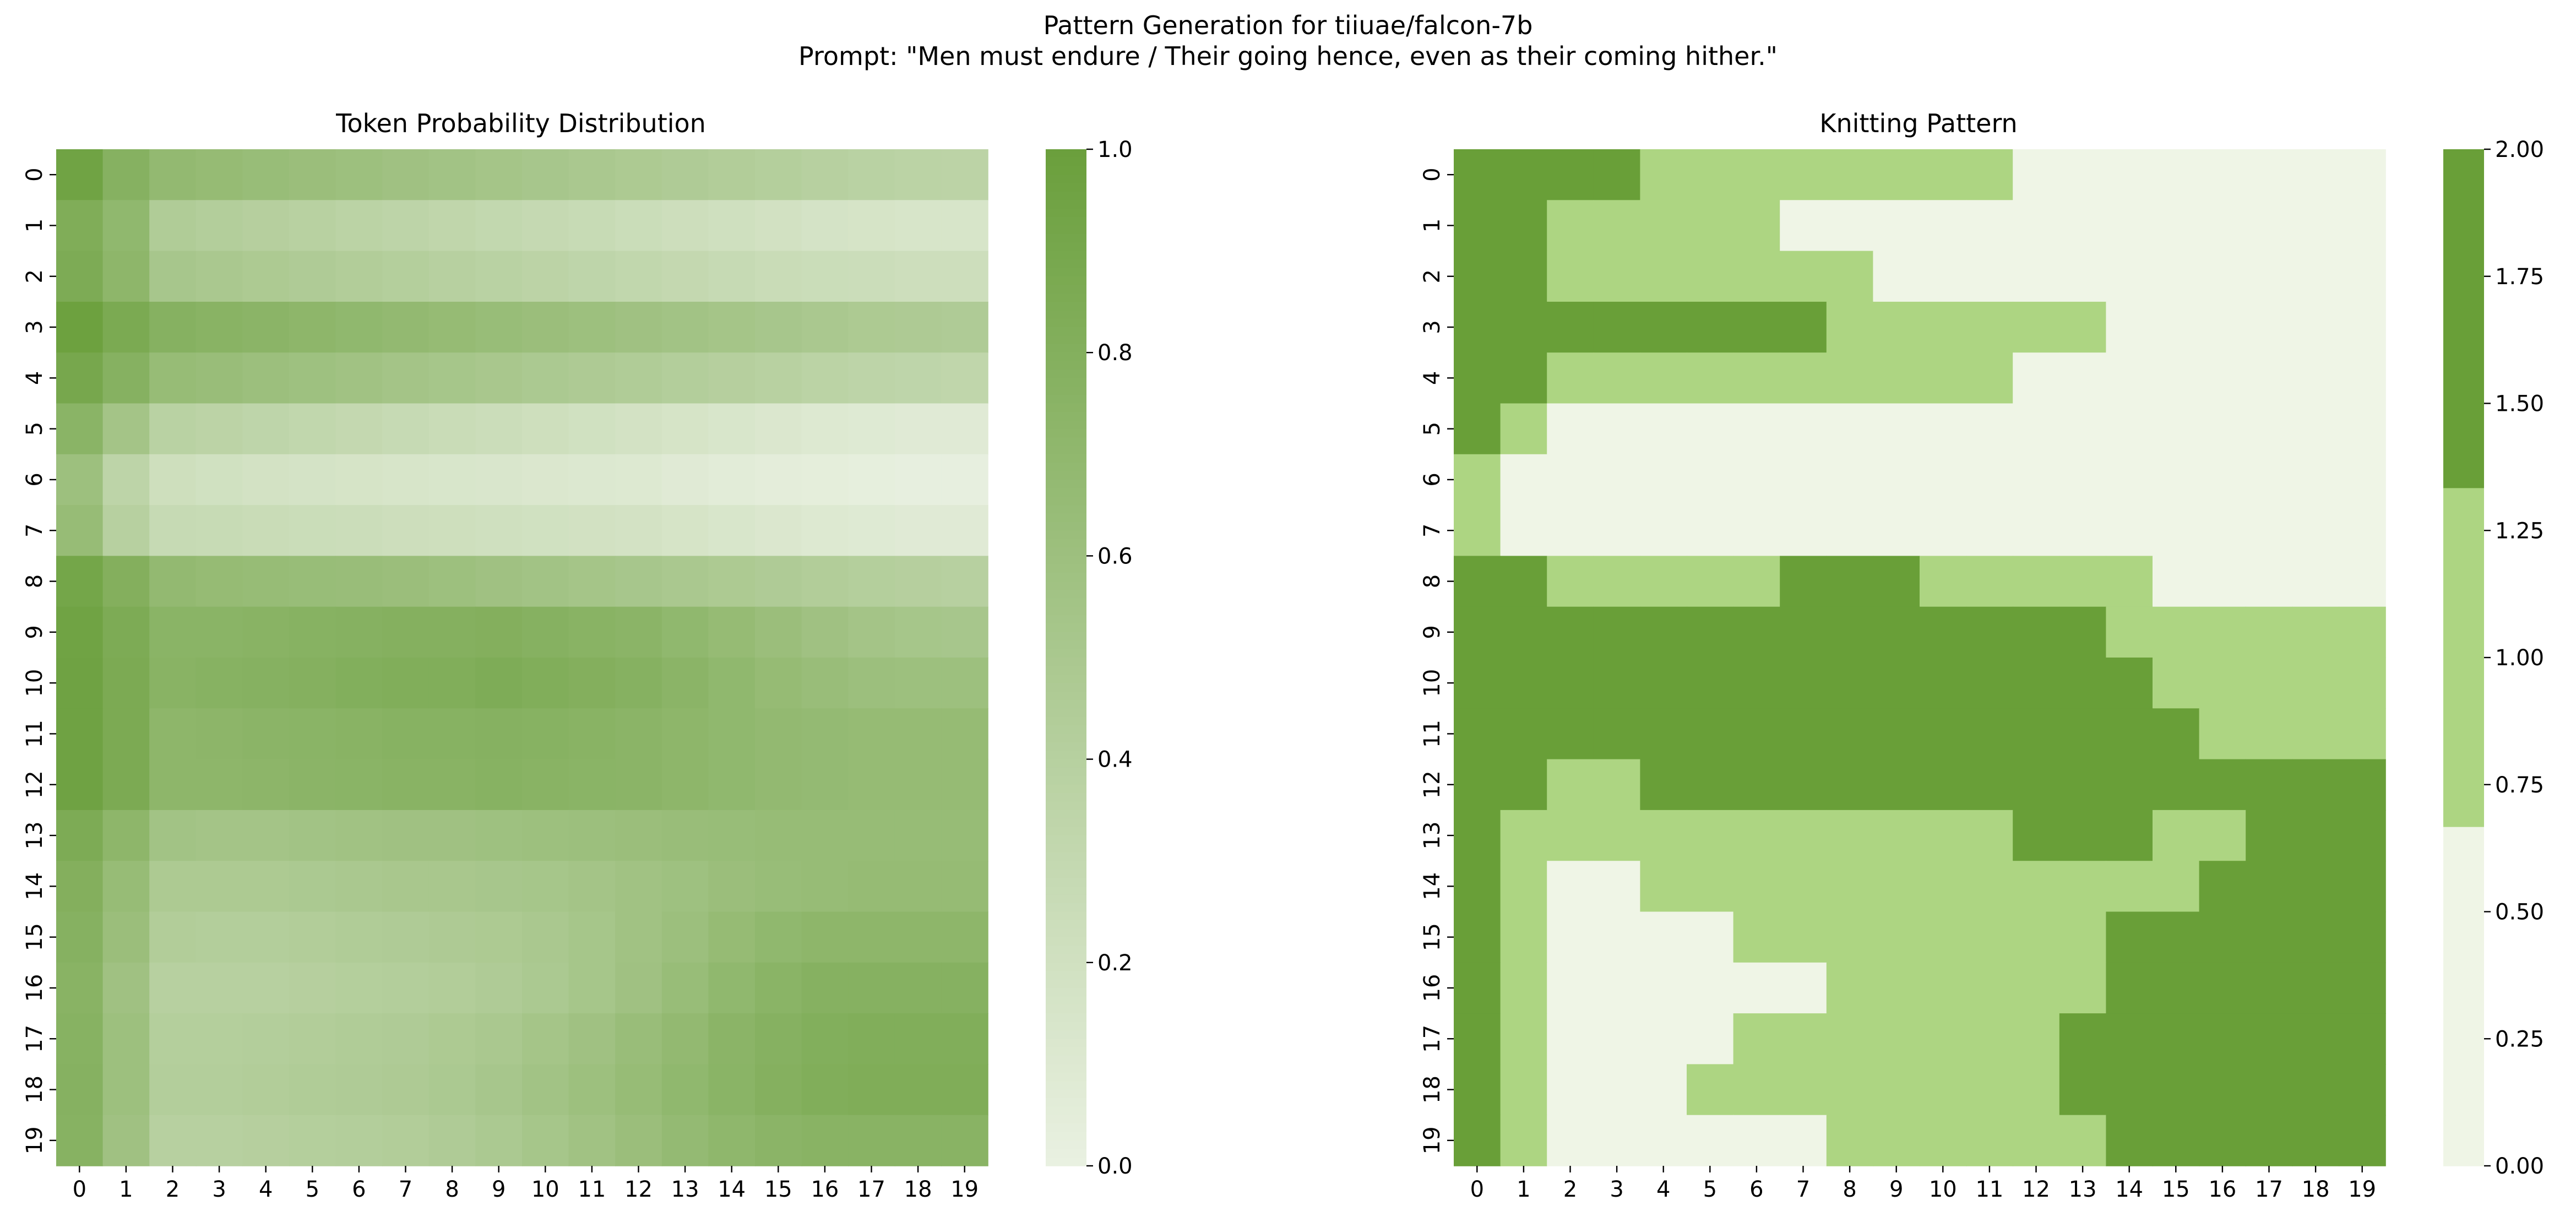 The width and height of the screenshot is (2576, 1222). What do you see at coordinates (2493, 658) in the screenshot?
I see `colorbar: 0.00 0.25 0.50 0.75 1.00 1.25 1.50 1.75 2.00` at bounding box center [2493, 658].